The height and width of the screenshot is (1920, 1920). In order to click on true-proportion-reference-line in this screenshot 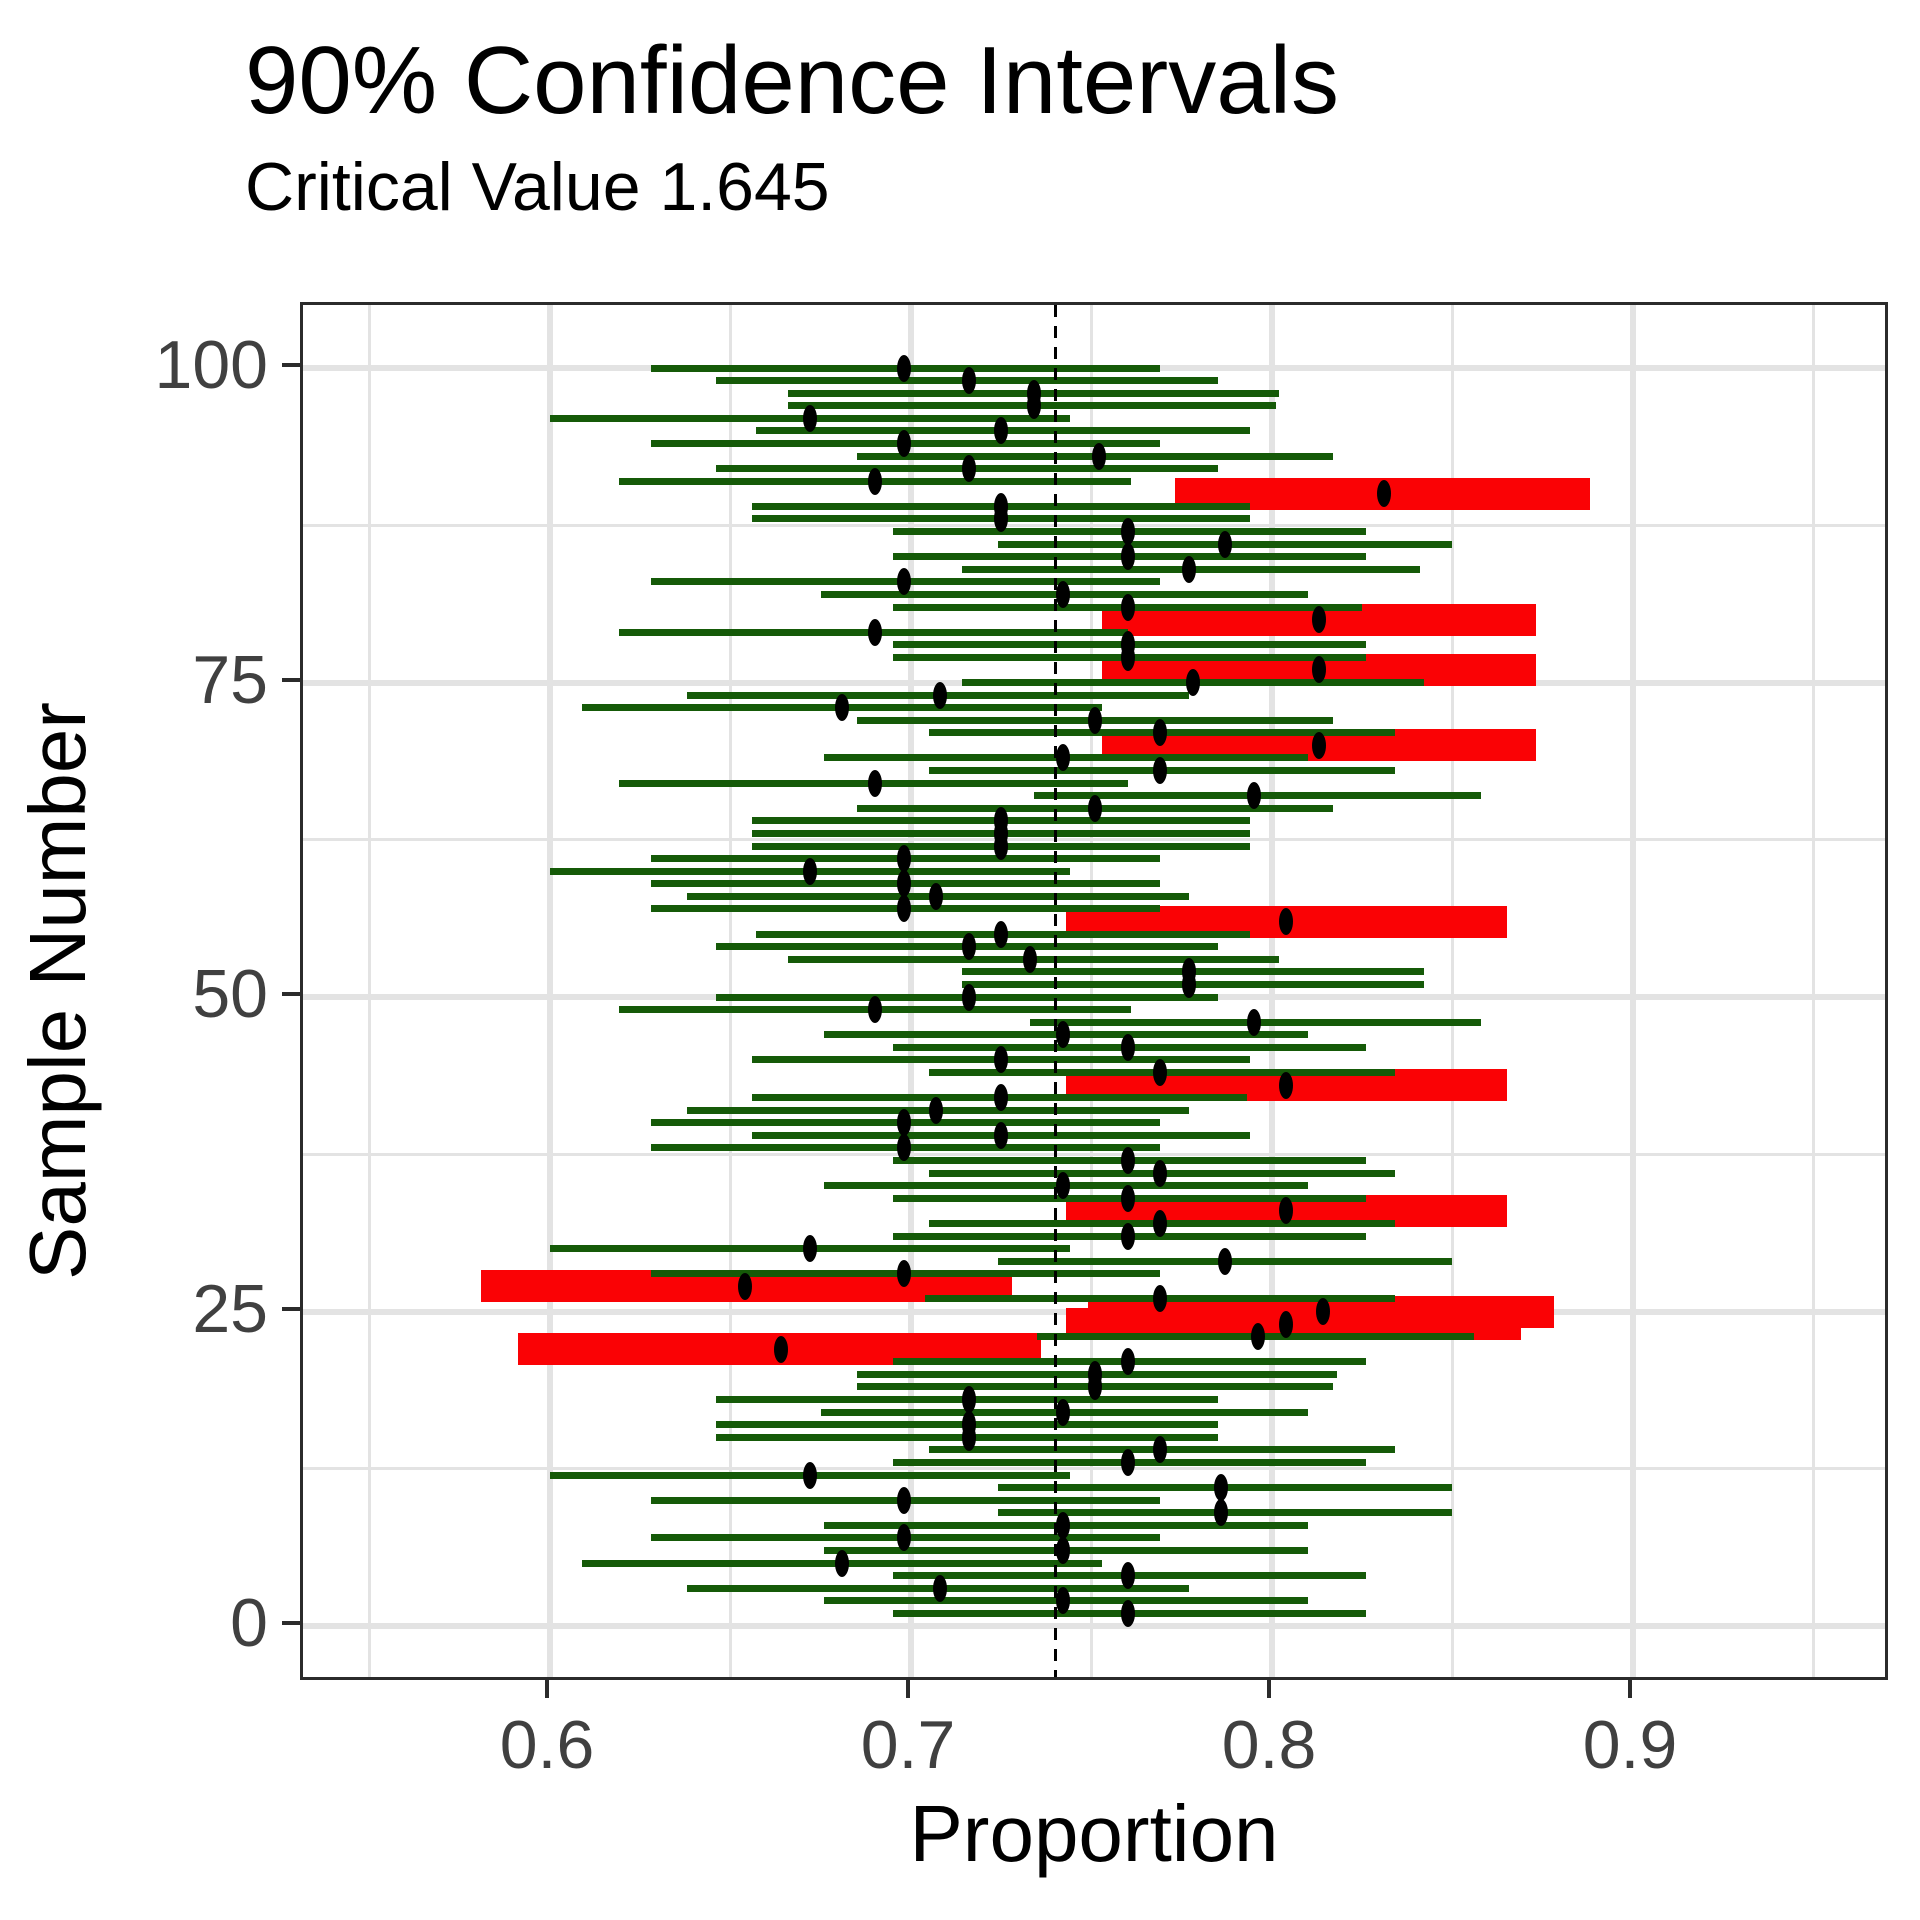, I will do `click(1055, 991)`.